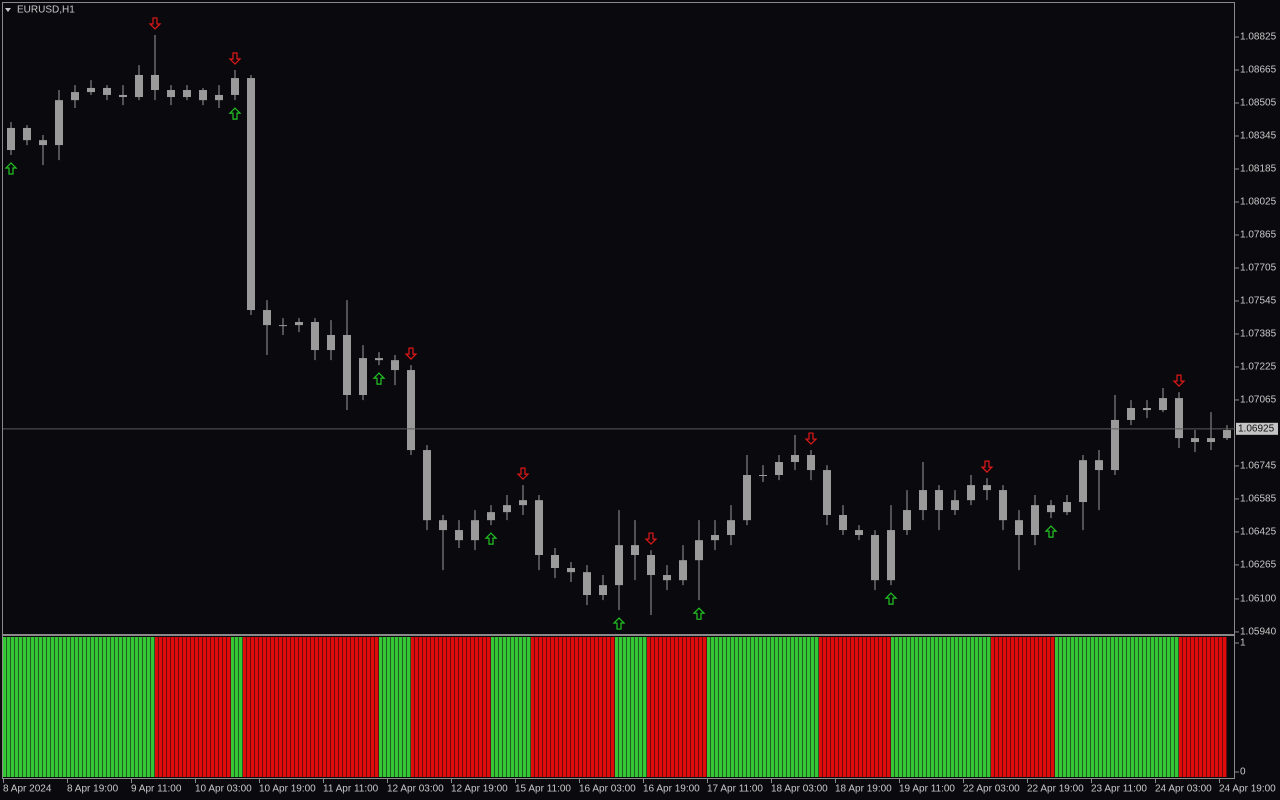 This screenshot has height=800, width=1280. What do you see at coordinates (1258, 565) in the screenshot?
I see `y-tick-label: 1.06265` at bounding box center [1258, 565].